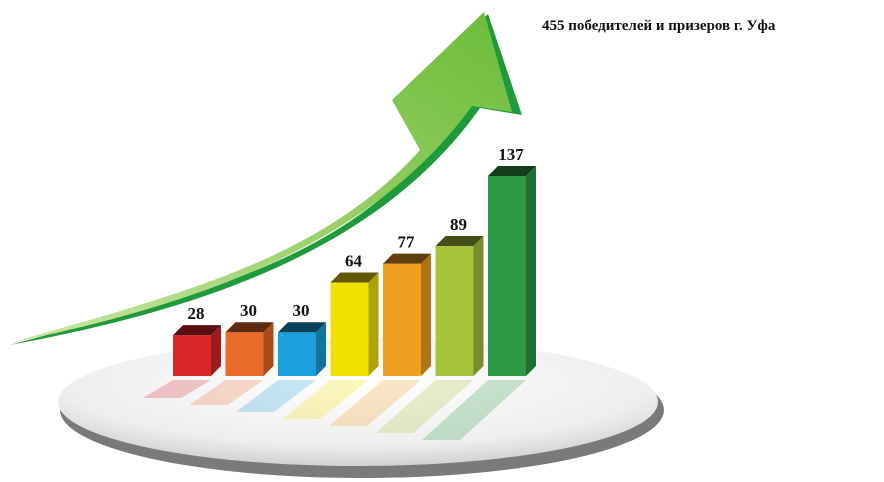 The width and height of the screenshot is (884, 482). I want to click on data-label: 28, so click(196, 313).